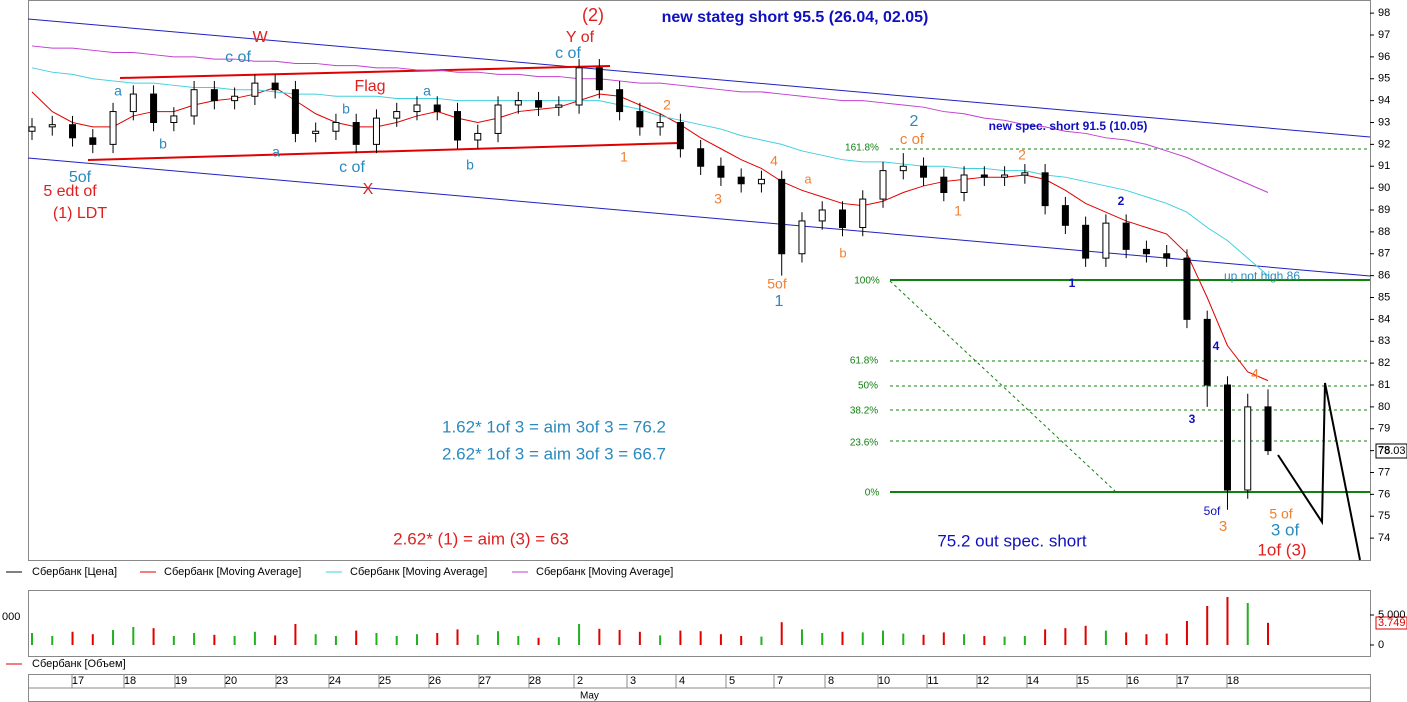 The width and height of the screenshot is (1407, 702). I want to click on y-tick-label: 84, so click(1384, 319).